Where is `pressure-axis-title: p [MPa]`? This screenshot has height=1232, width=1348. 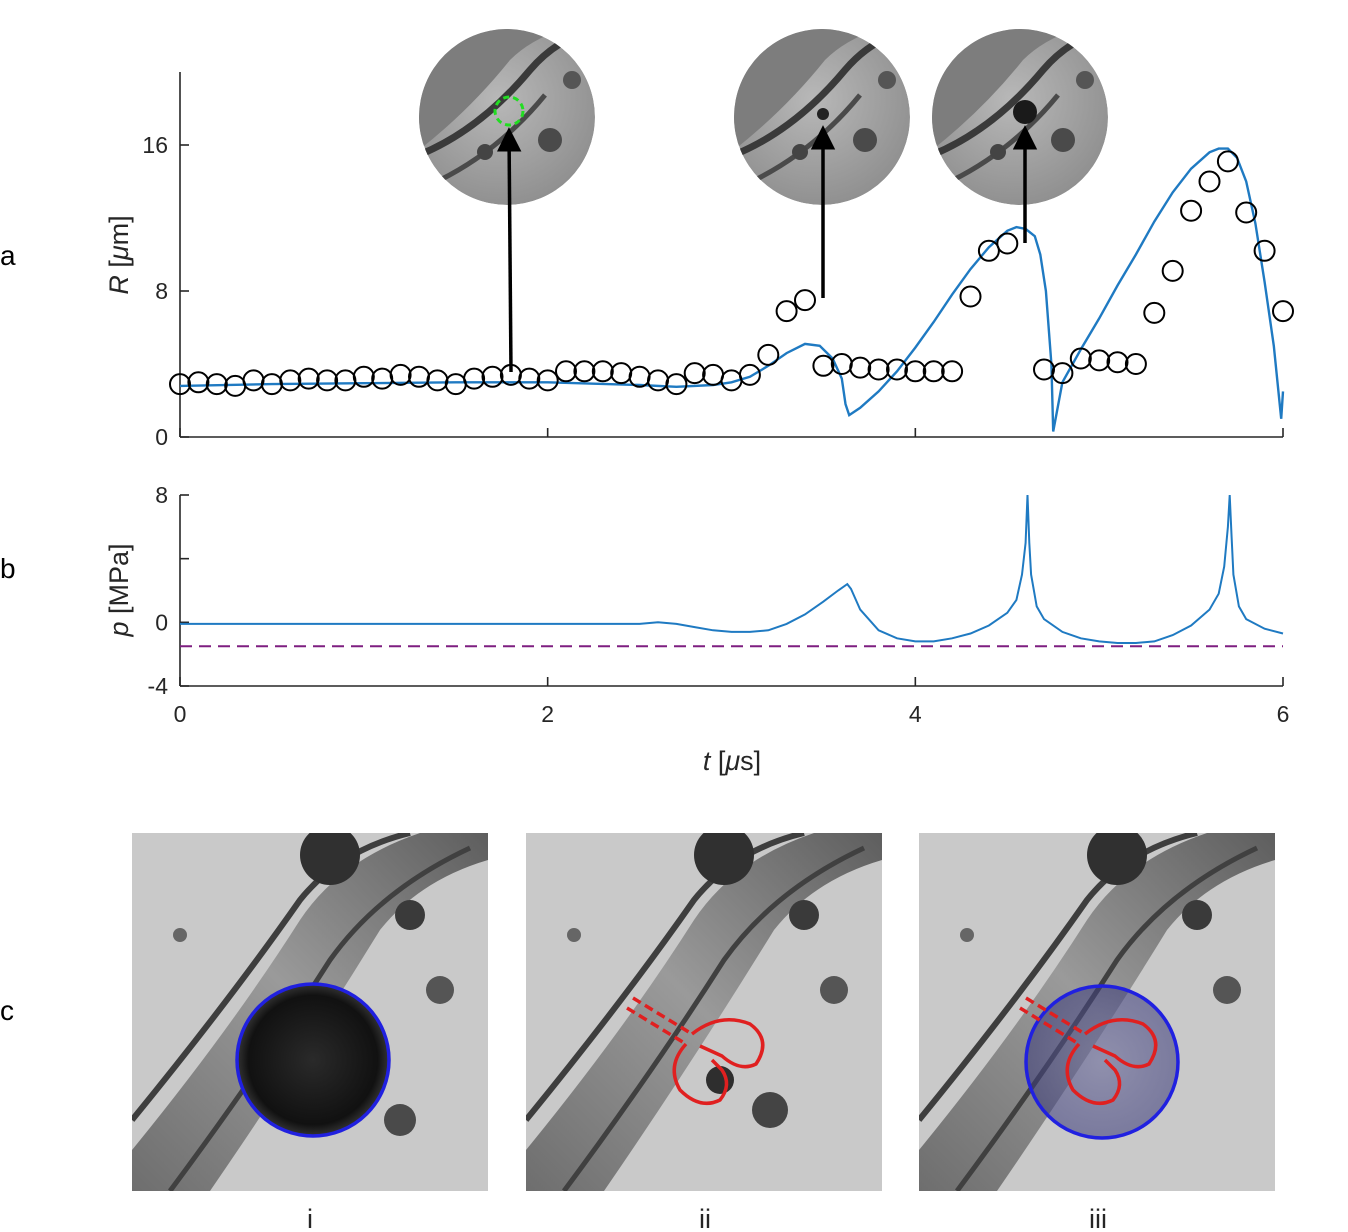 pressure-axis-title: p [MPa] is located at coordinates (119, 590).